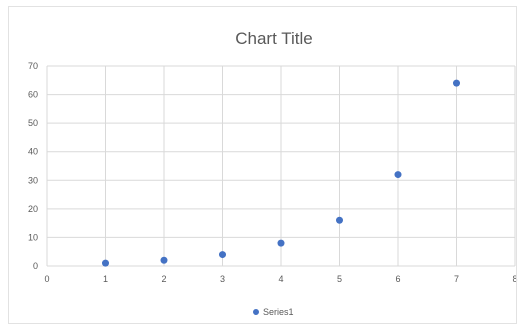  What do you see at coordinates (105, 279) in the screenshot?
I see `x-tick-label: 1` at bounding box center [105, 279].